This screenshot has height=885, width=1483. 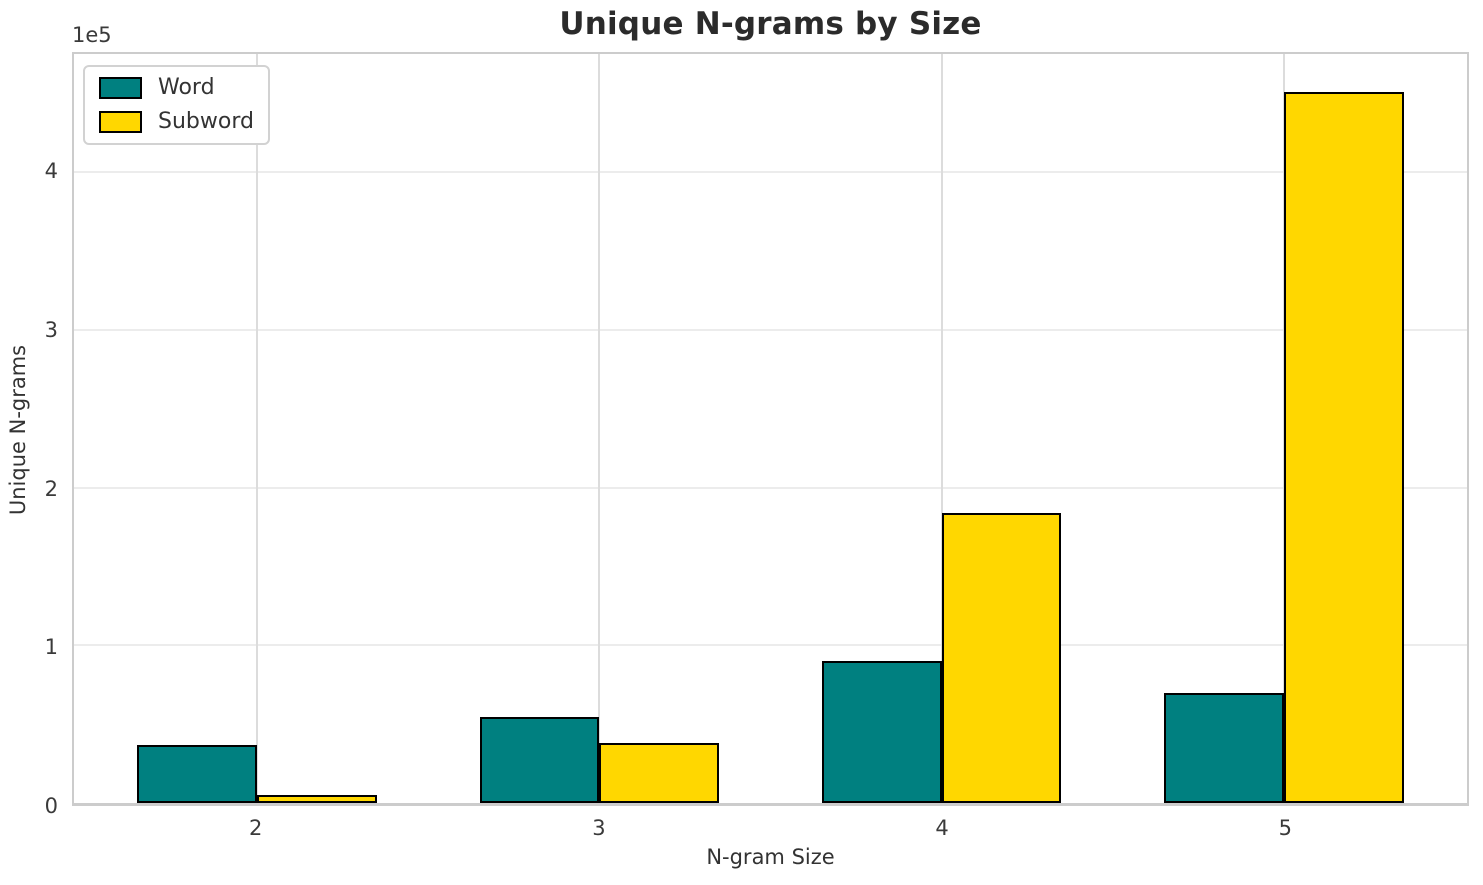 I want to click on y-axis-offset-text: 1e5, so click(x=92, y=35).